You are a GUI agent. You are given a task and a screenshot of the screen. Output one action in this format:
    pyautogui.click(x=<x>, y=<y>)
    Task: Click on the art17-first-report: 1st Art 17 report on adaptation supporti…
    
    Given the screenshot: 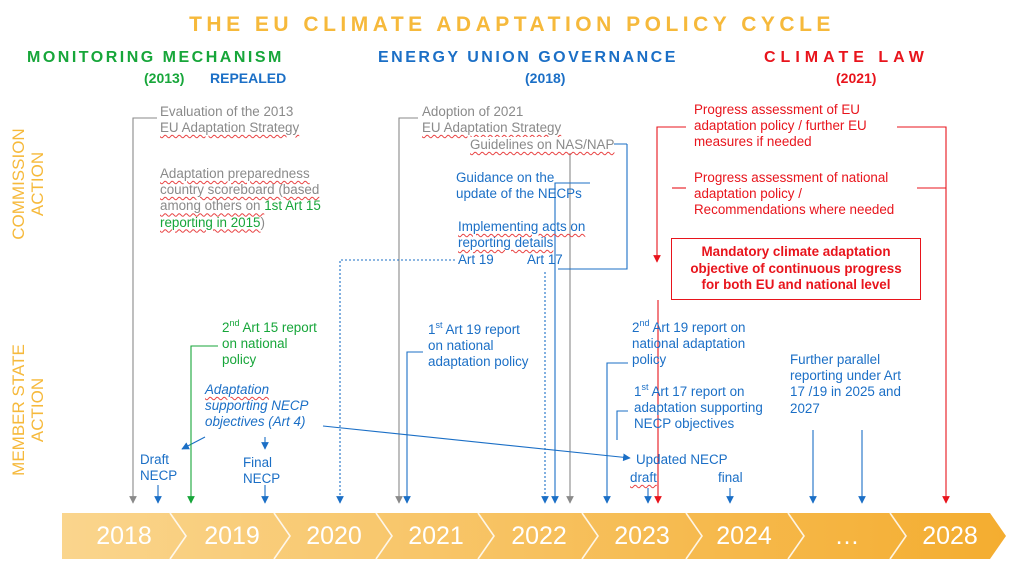 What is the action you would take?
    pyautogui.click(x=698, y=407)
    